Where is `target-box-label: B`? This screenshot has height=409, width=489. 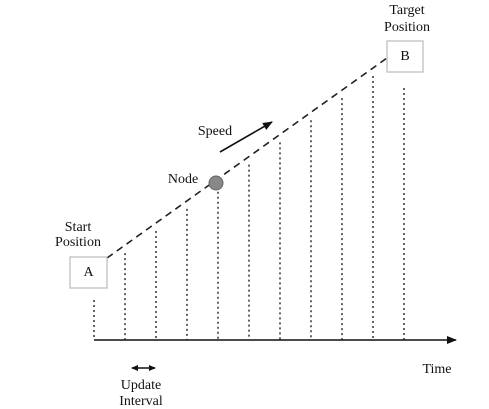 target-box-label: B is located at coordinates (404, 56).